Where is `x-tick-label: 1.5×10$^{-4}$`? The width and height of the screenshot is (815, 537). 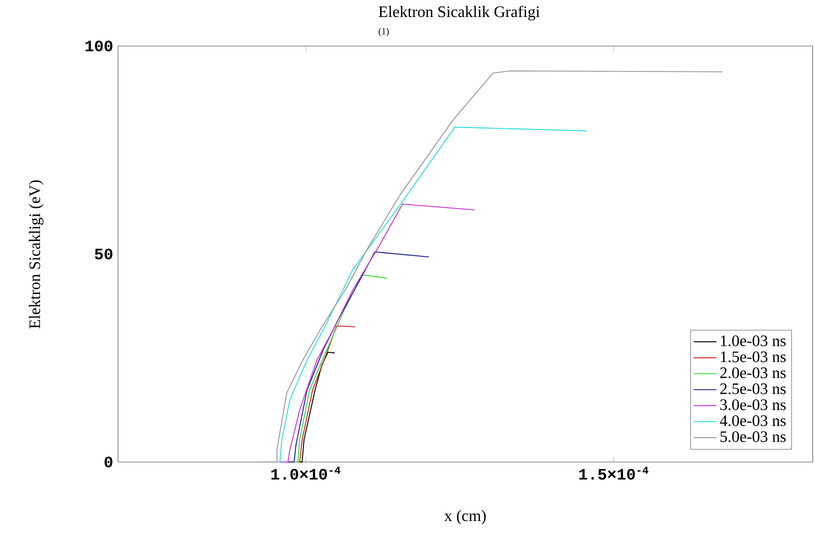 x-tick-label: 1.5×10$^{-4}$ is located at coordinates (613, 473).